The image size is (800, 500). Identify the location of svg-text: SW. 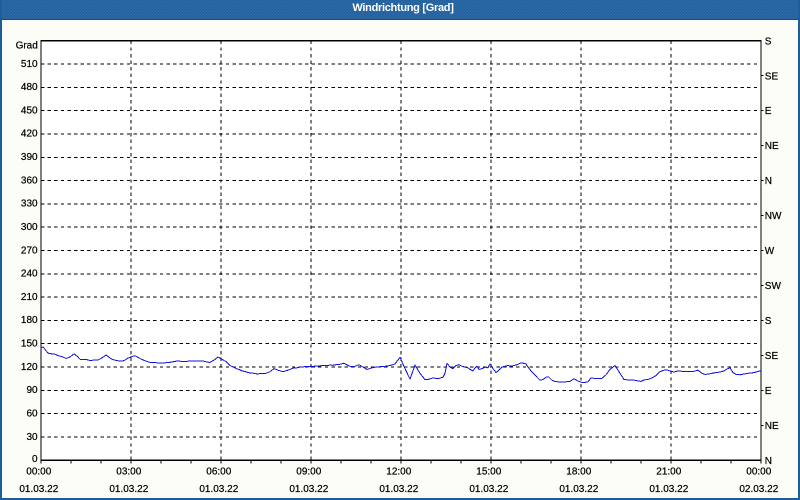
(773, 286).